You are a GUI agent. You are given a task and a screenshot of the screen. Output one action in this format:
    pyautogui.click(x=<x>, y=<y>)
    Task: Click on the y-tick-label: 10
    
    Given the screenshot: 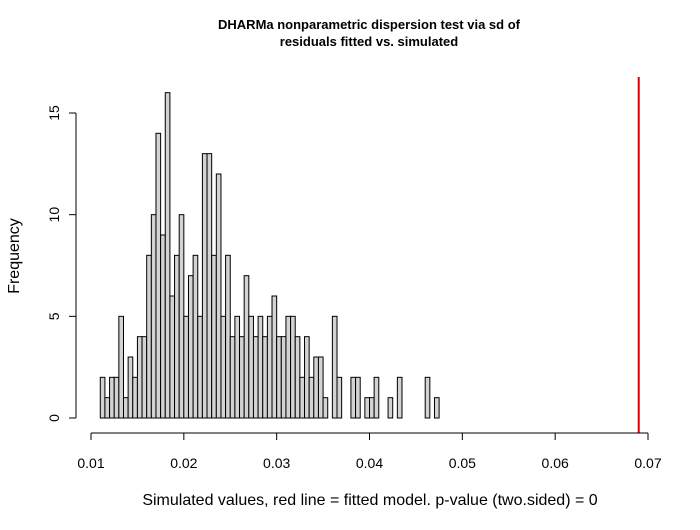 What is the action you would take?
    pyautogui.click(x=54, y=215)
    